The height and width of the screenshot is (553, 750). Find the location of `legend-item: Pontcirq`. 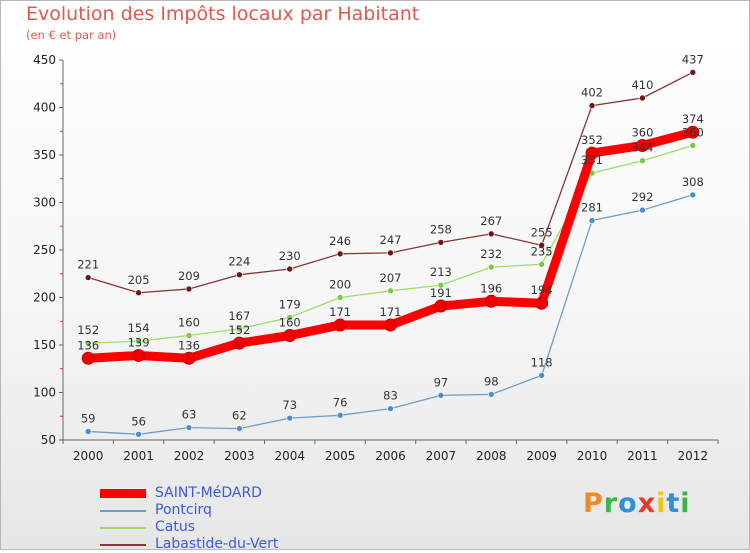

legend-item: Pontcirq is located at coordinates (250, 510).